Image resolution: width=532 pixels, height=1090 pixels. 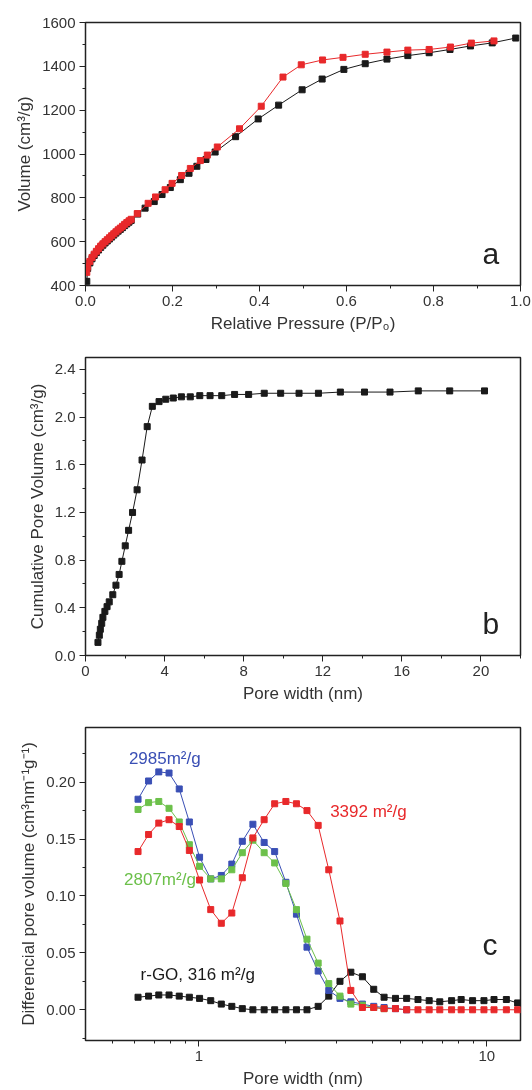 What do you see at coordinates (65, 655) in the screenshot?
I see `y-tick-label: 0.0` at bounding box center [65, 655].